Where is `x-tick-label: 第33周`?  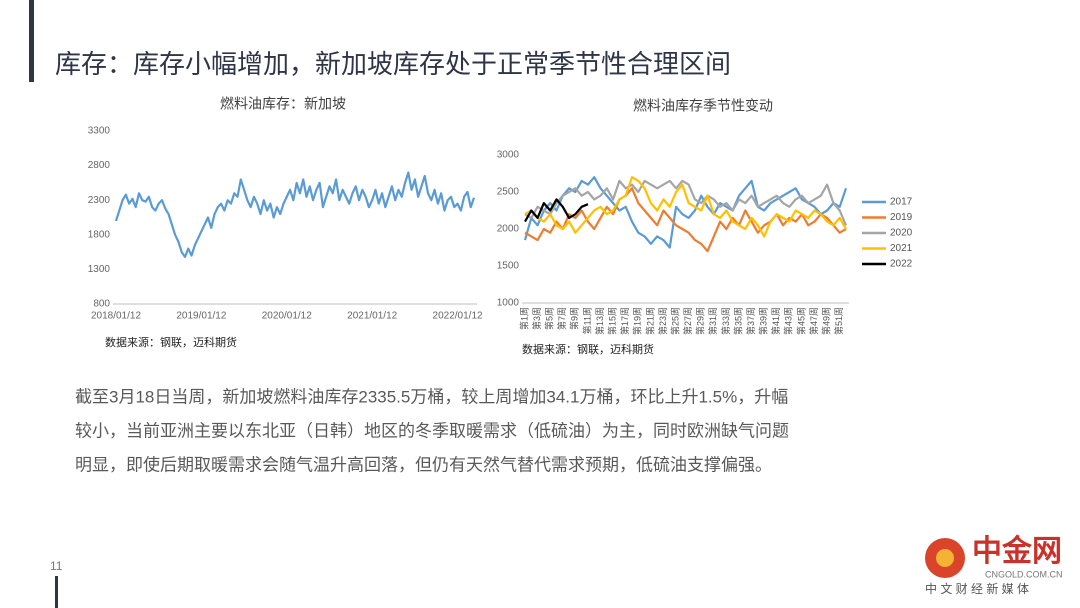
x-tick-label: 第33周 is located at coordinates (725, 321).